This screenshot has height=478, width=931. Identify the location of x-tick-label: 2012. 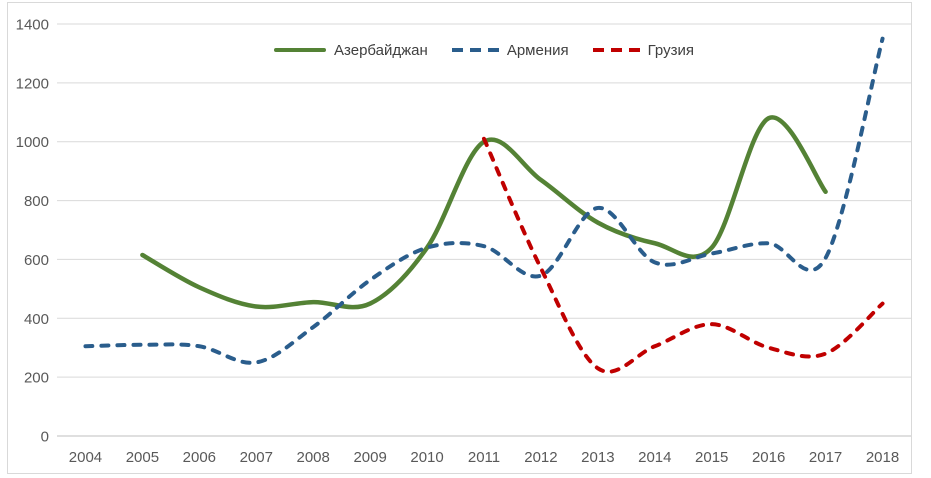
(540, 457).